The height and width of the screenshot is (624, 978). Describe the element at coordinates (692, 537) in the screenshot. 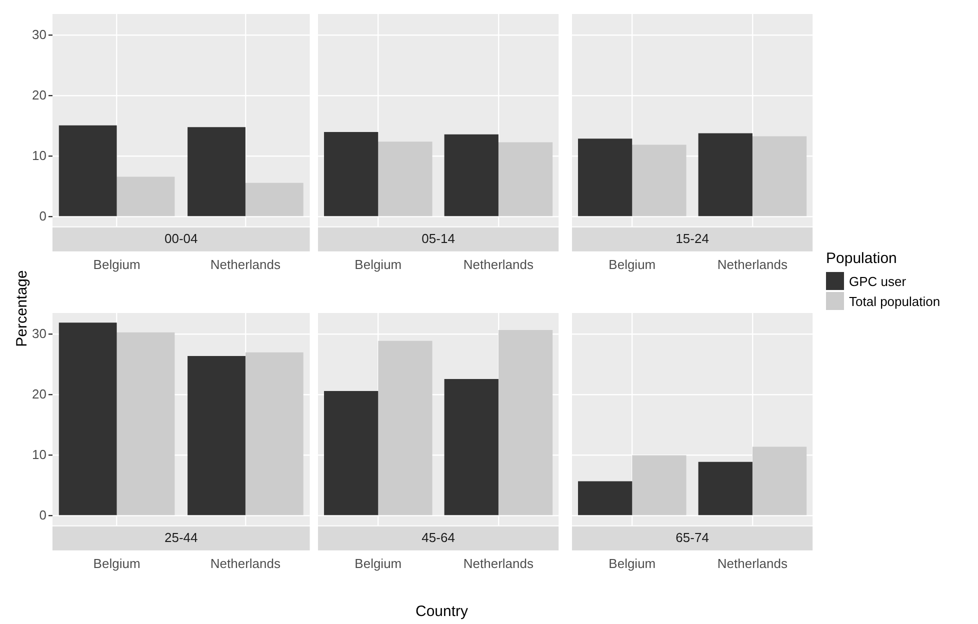

I see `text: 65-74` at that location.